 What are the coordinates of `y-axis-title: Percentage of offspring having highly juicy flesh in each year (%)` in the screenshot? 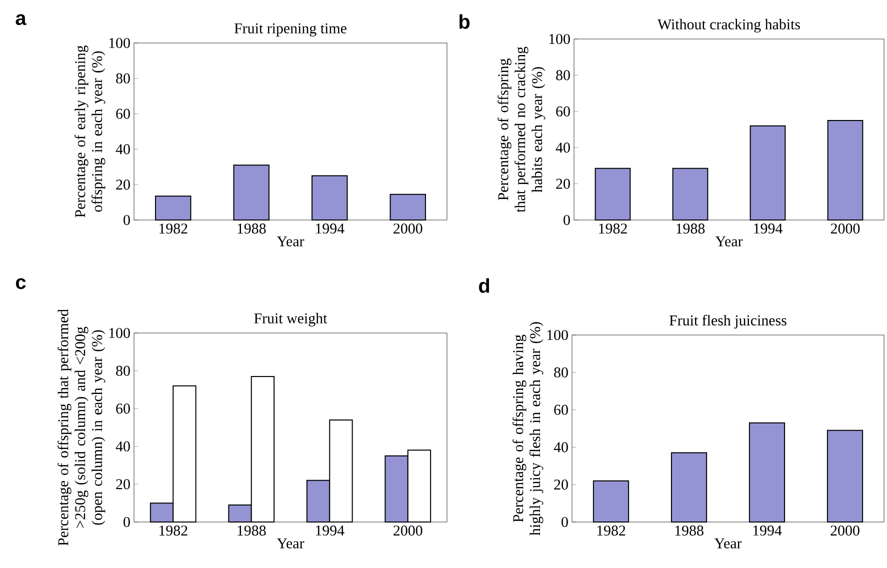 It's located at (528, 429).